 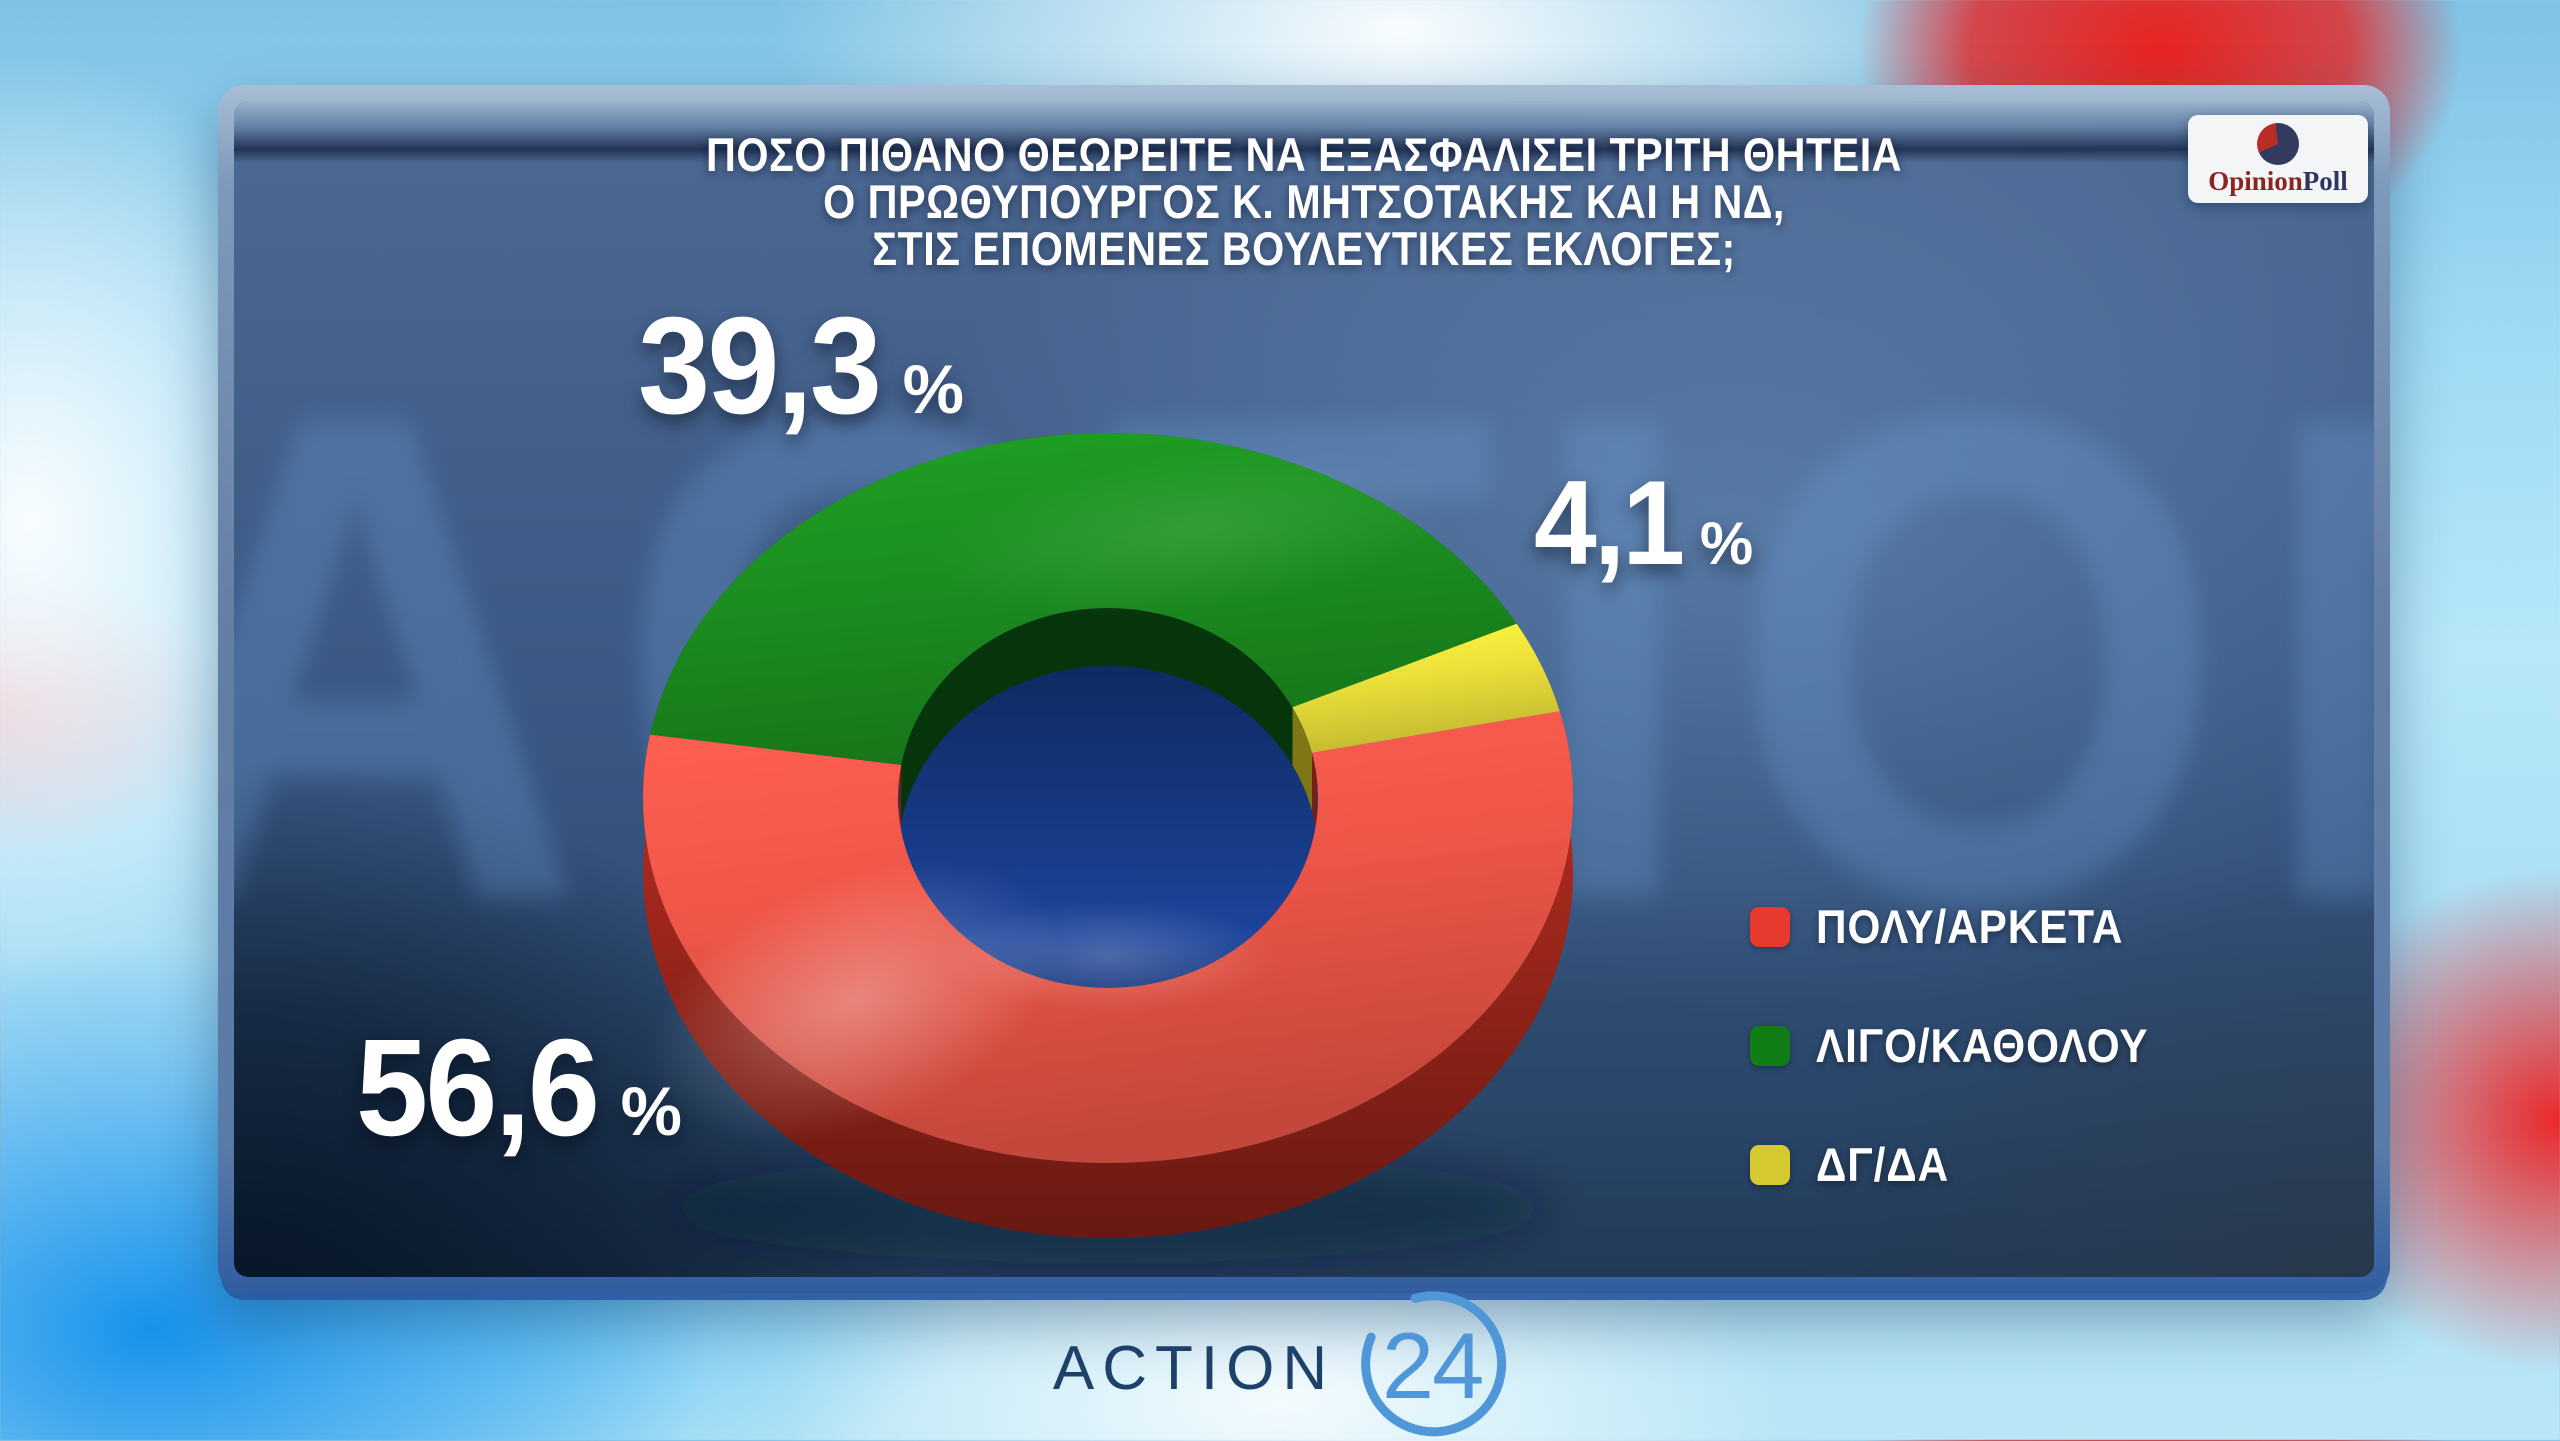 I want to click on opinion-poll-brand: OpinionPoll, so click(x=2278, y=181).